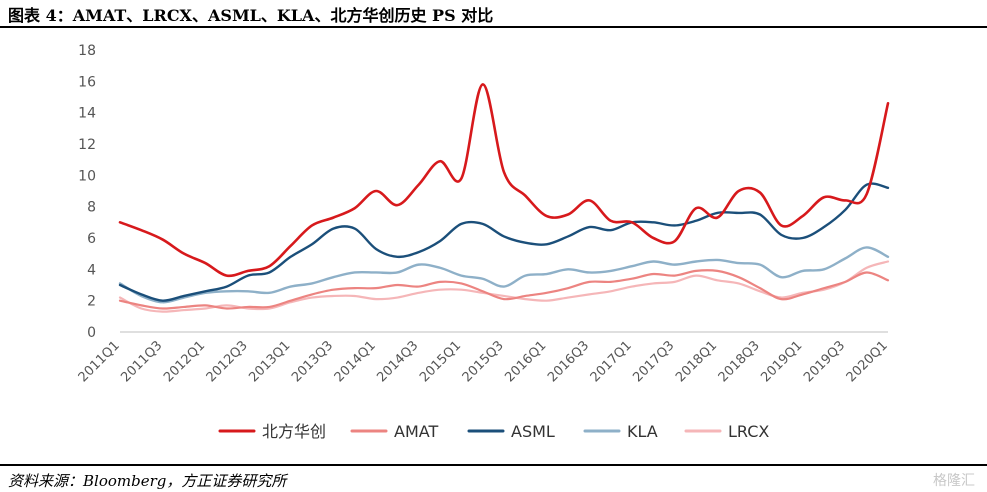 The width and height of the screenshot is (987, 492). Describe the element at coordinates (533, 431) in the screenshot. I see `legend-label: ASML` at that location.